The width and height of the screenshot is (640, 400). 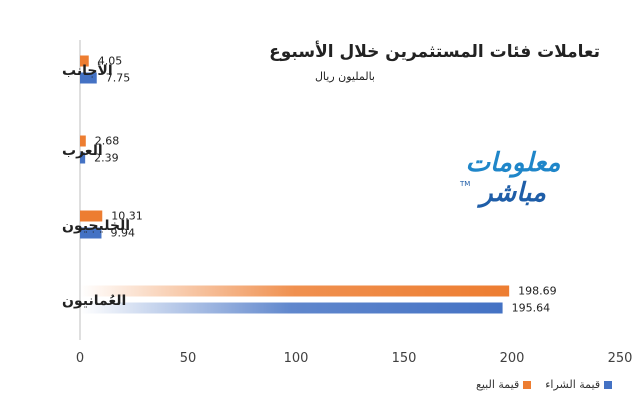 I want to click on logo-trademark: TM, so click(x=465, y=184).